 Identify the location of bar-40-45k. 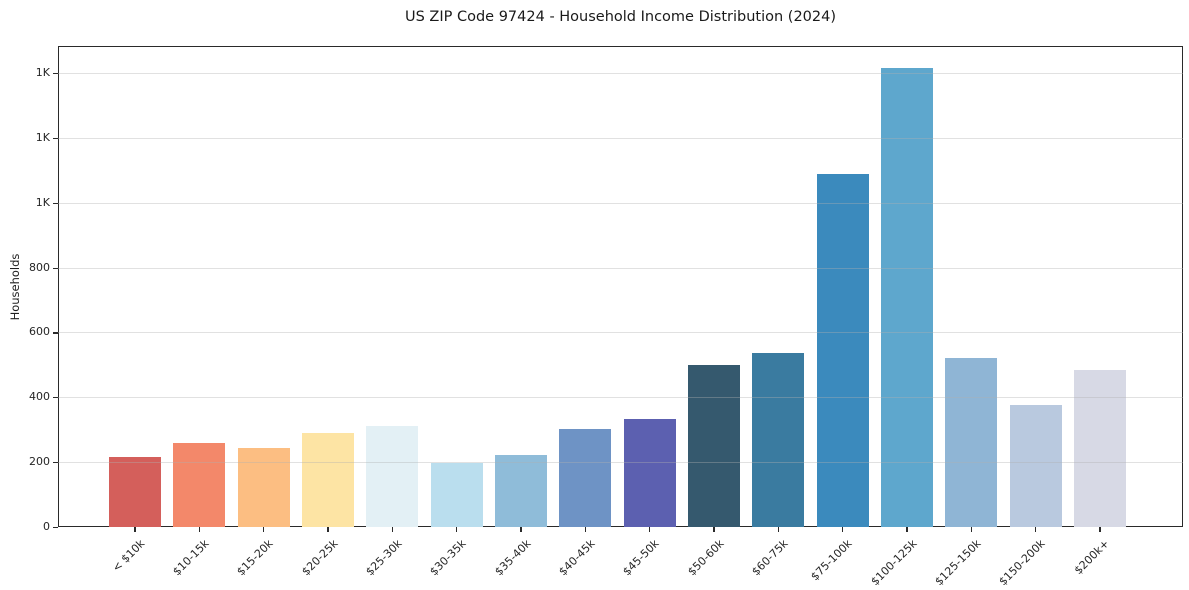
(585, 478).